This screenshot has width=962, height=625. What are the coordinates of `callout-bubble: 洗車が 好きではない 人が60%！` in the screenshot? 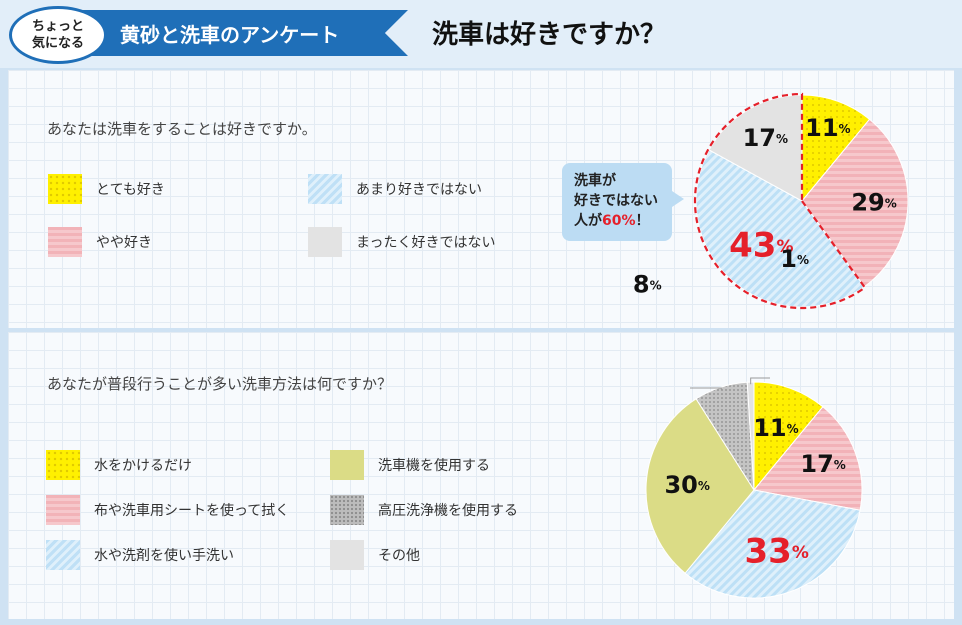 It's located at (623, 202).